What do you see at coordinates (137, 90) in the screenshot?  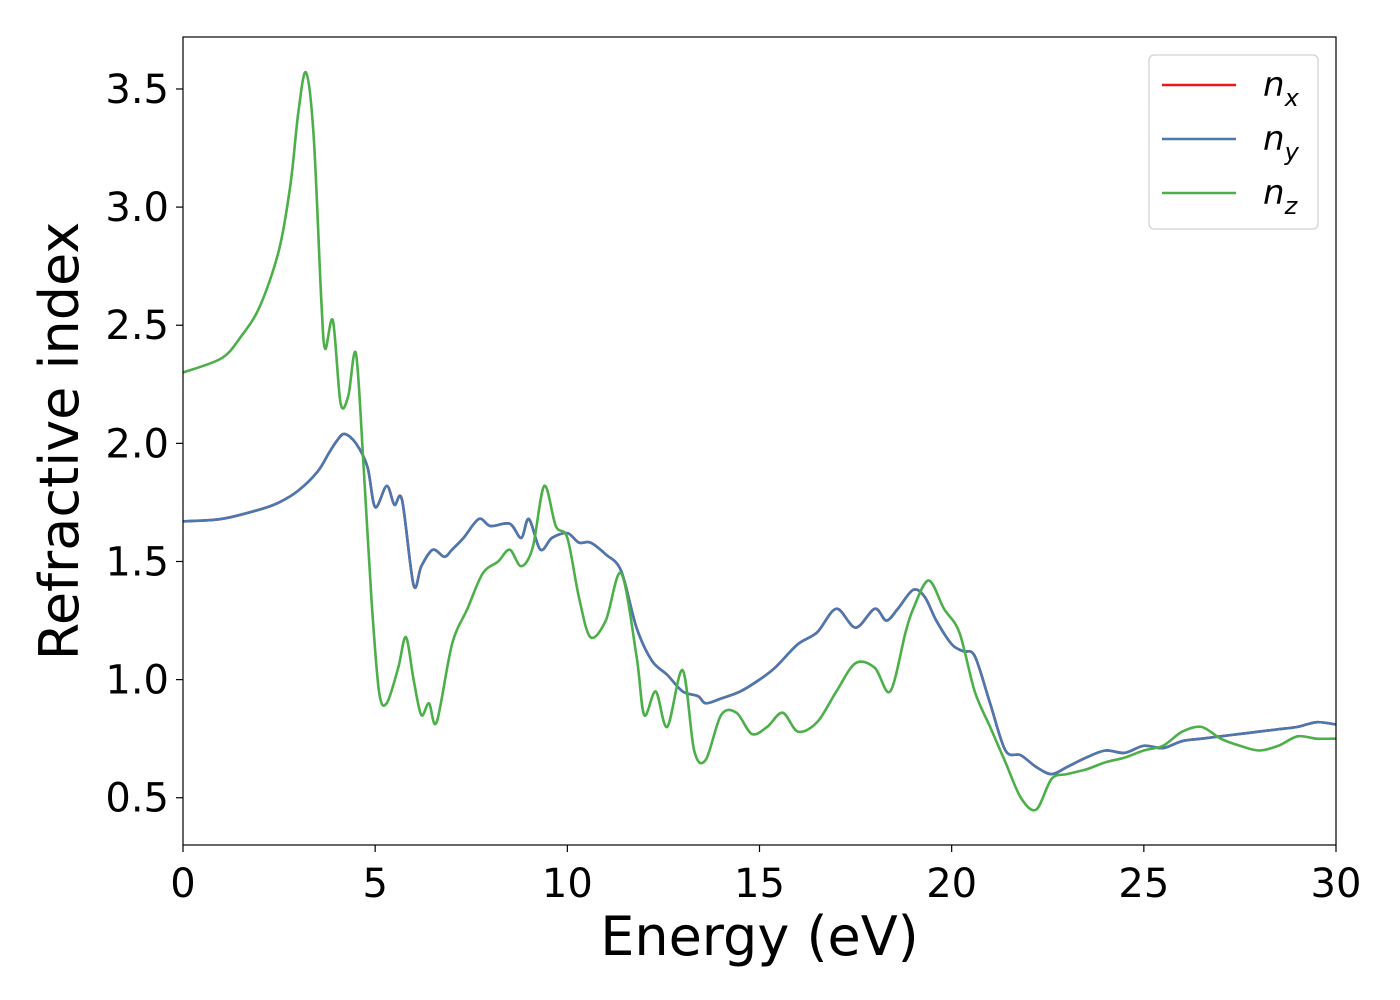 I see `y-tick-label: 3.5` at bounding box center [137, 90].